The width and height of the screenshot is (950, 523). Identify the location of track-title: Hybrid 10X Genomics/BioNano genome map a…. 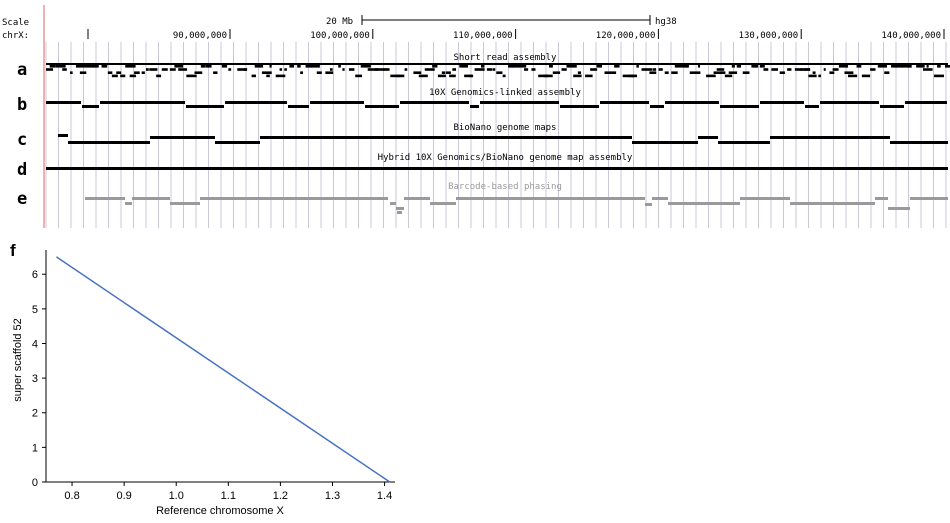
(505, 158).